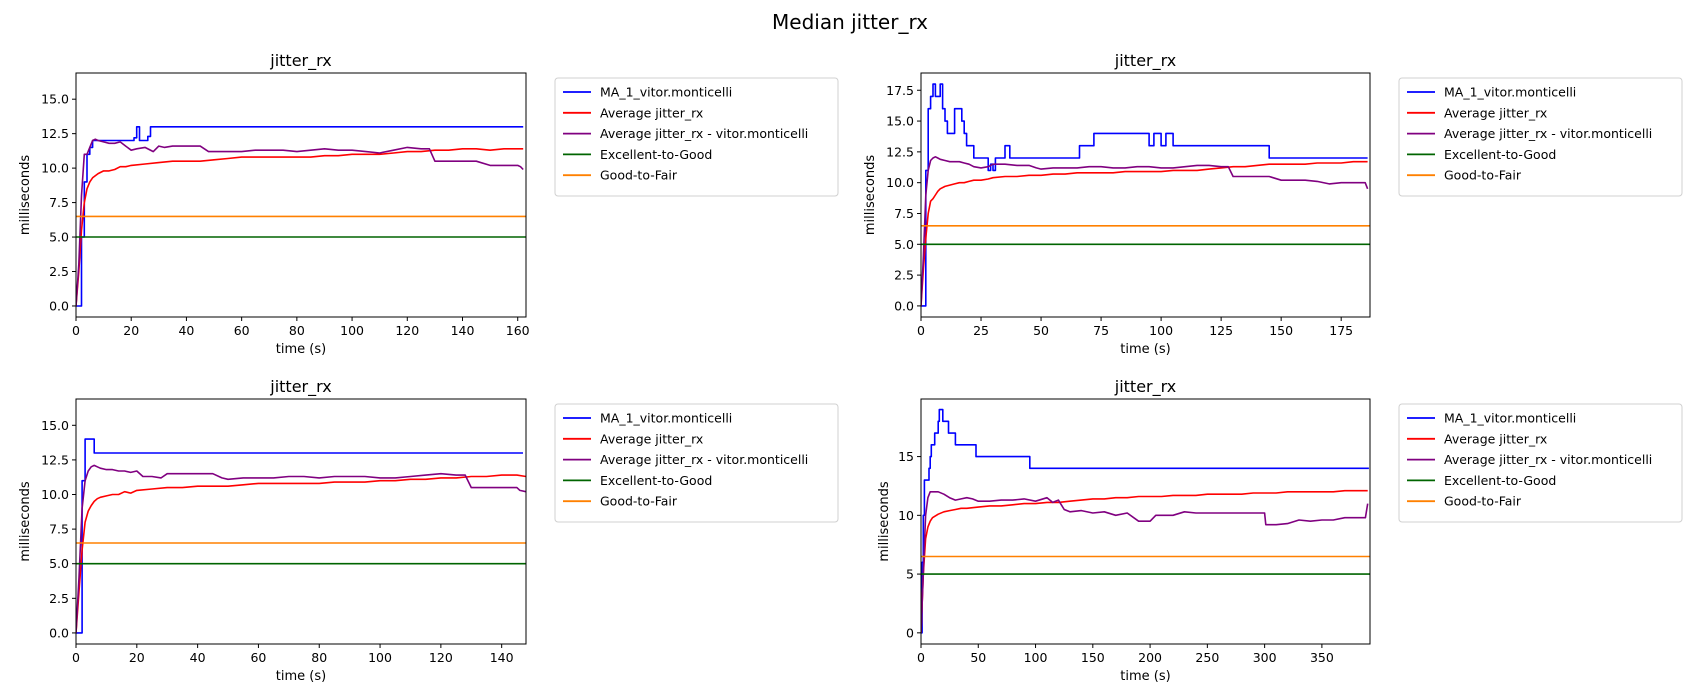  What do you see at coordinates (910, 574) in the screenshot?
I see `y-tick-label: 5` at bounding box center [910, 574].